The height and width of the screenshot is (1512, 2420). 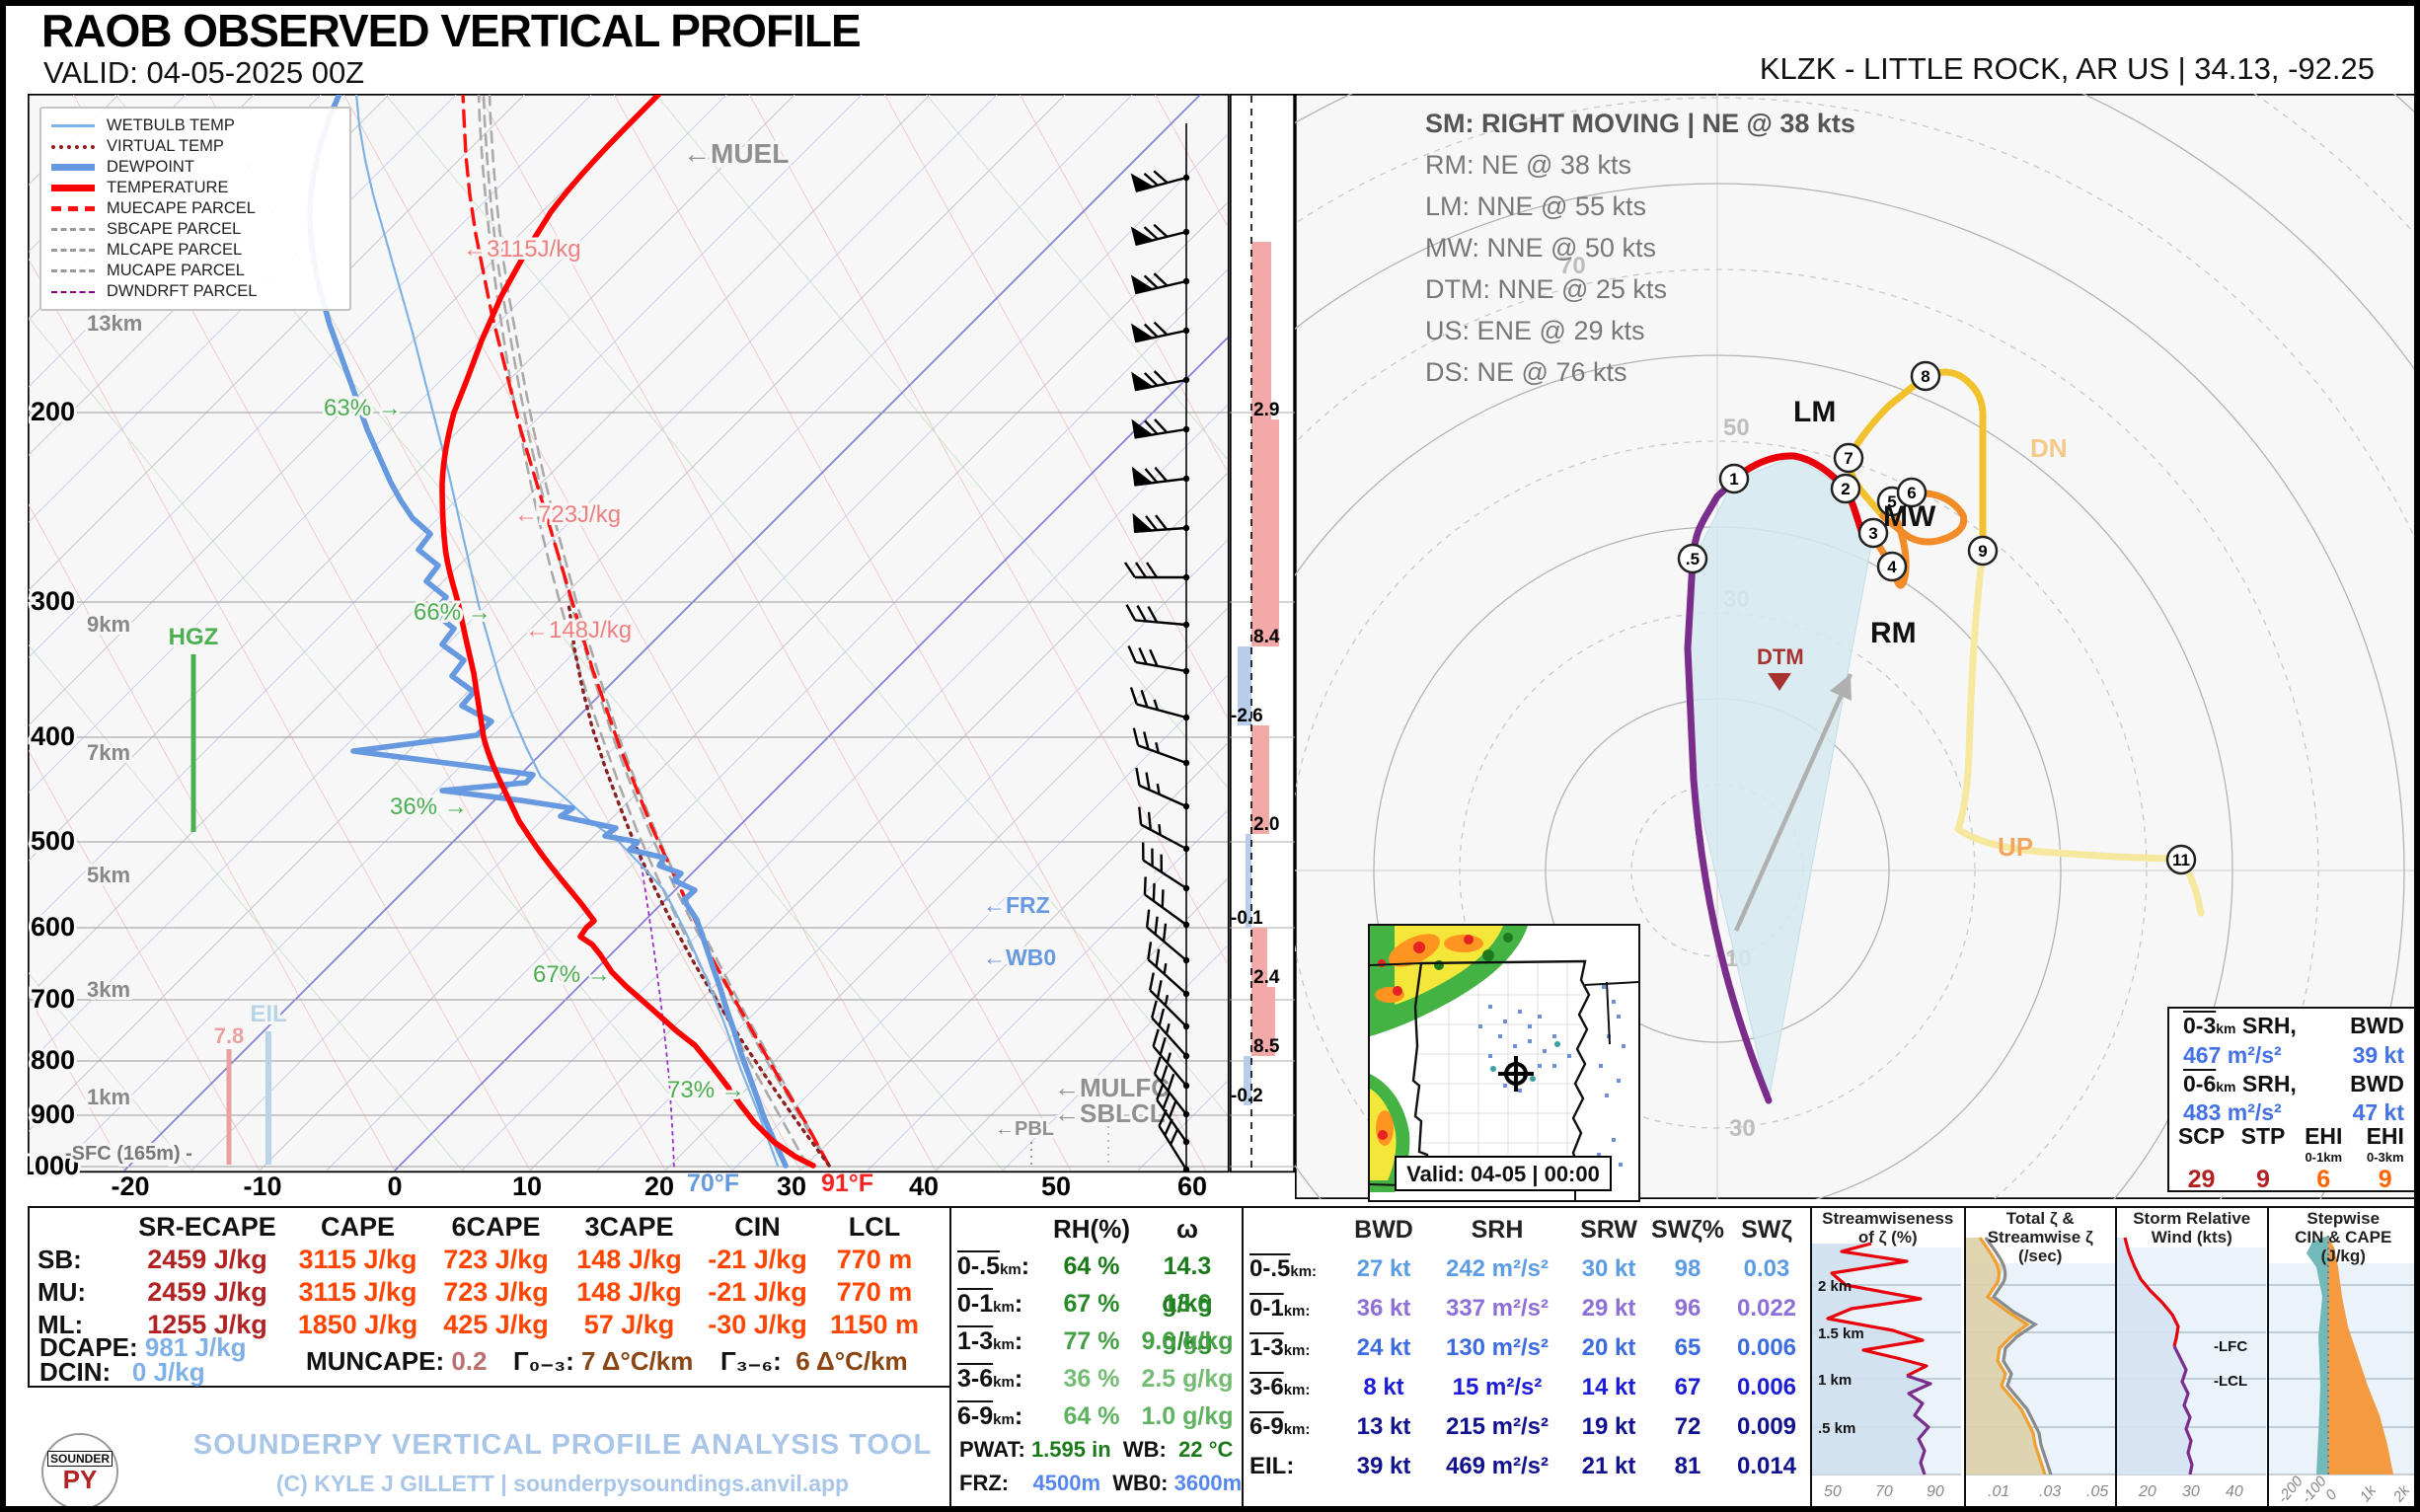 I want to click on footer-title: SOUNDERPY VERTICAL PROFILE ANALYSIS TOOL, so click(x=562, y=1445).